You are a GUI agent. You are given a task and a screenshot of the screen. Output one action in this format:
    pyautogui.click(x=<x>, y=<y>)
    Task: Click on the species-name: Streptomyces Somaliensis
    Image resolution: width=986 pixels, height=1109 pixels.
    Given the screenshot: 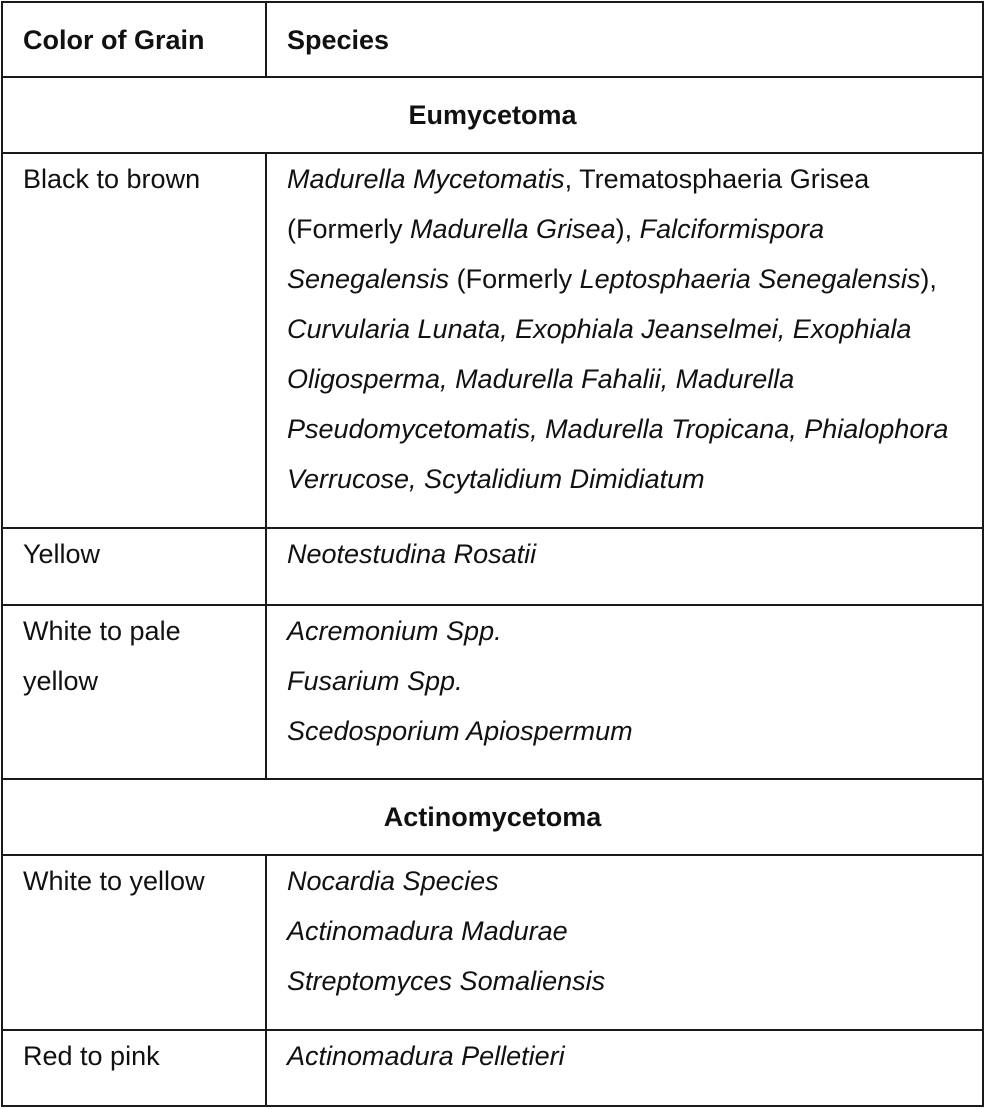 What is the action you would take?
    pyautogui.click(x=446, y=981)
    